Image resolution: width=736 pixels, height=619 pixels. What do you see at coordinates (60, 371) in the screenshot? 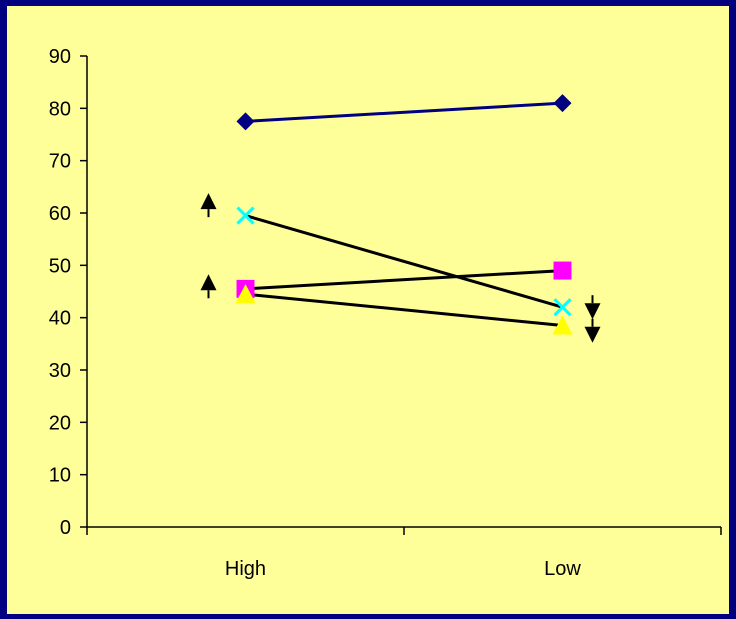
I see `y-tick-label: 30` at bounding box center [60, 371].